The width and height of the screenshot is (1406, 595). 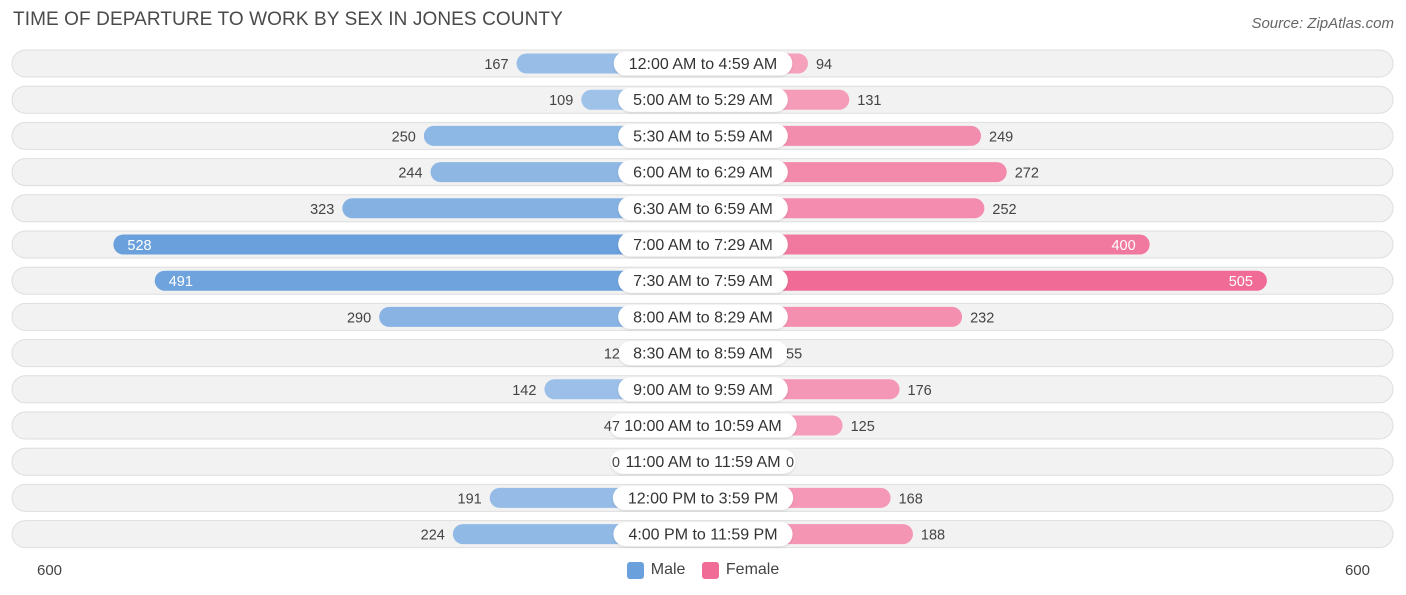 I want to click on value-label-female: 400, so click(x=1123, y=246).